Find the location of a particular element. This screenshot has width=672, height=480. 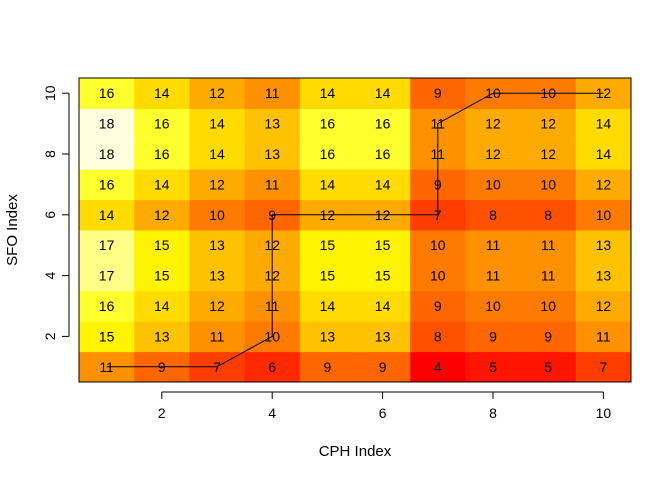

cell-value-label: 18 is located at coordinates (107, 124).